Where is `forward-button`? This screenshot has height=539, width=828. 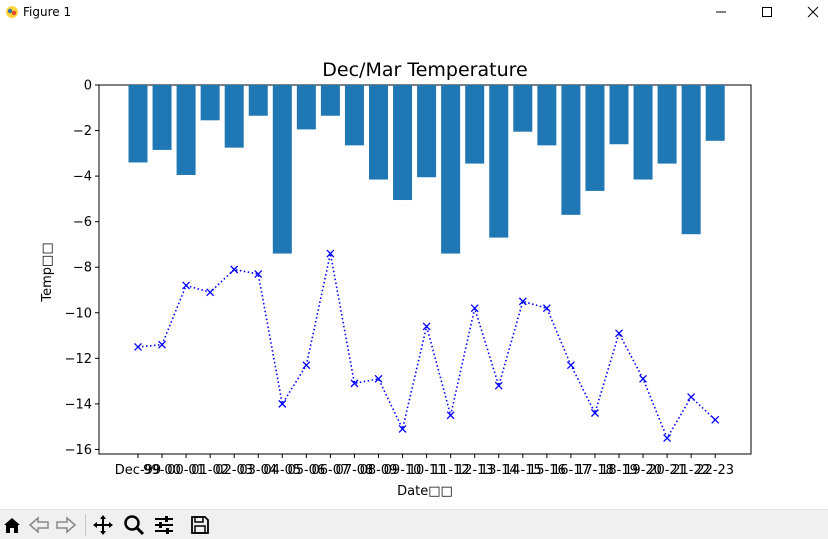 forward-button is located at coordinates (66, 525).